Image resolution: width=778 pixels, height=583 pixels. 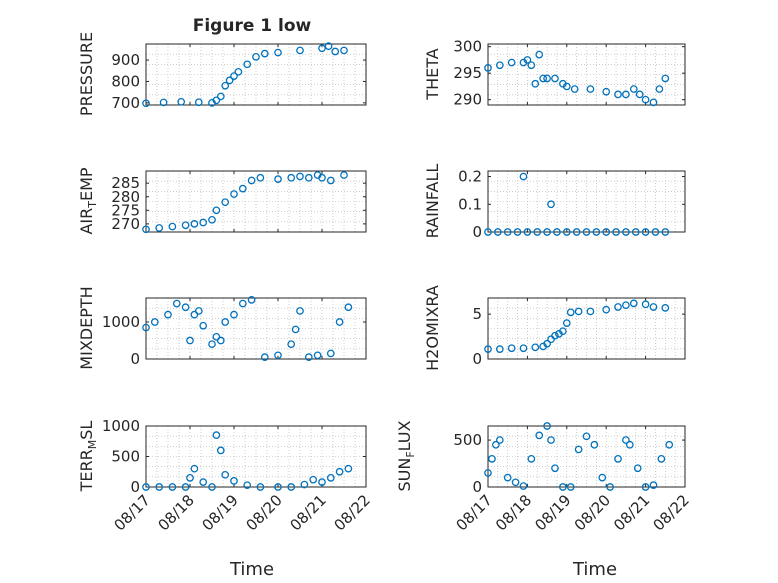 I want to click on subplot-rainfall: 0 0.1 0.2 RAINFALL, so click(x=554, y=202).